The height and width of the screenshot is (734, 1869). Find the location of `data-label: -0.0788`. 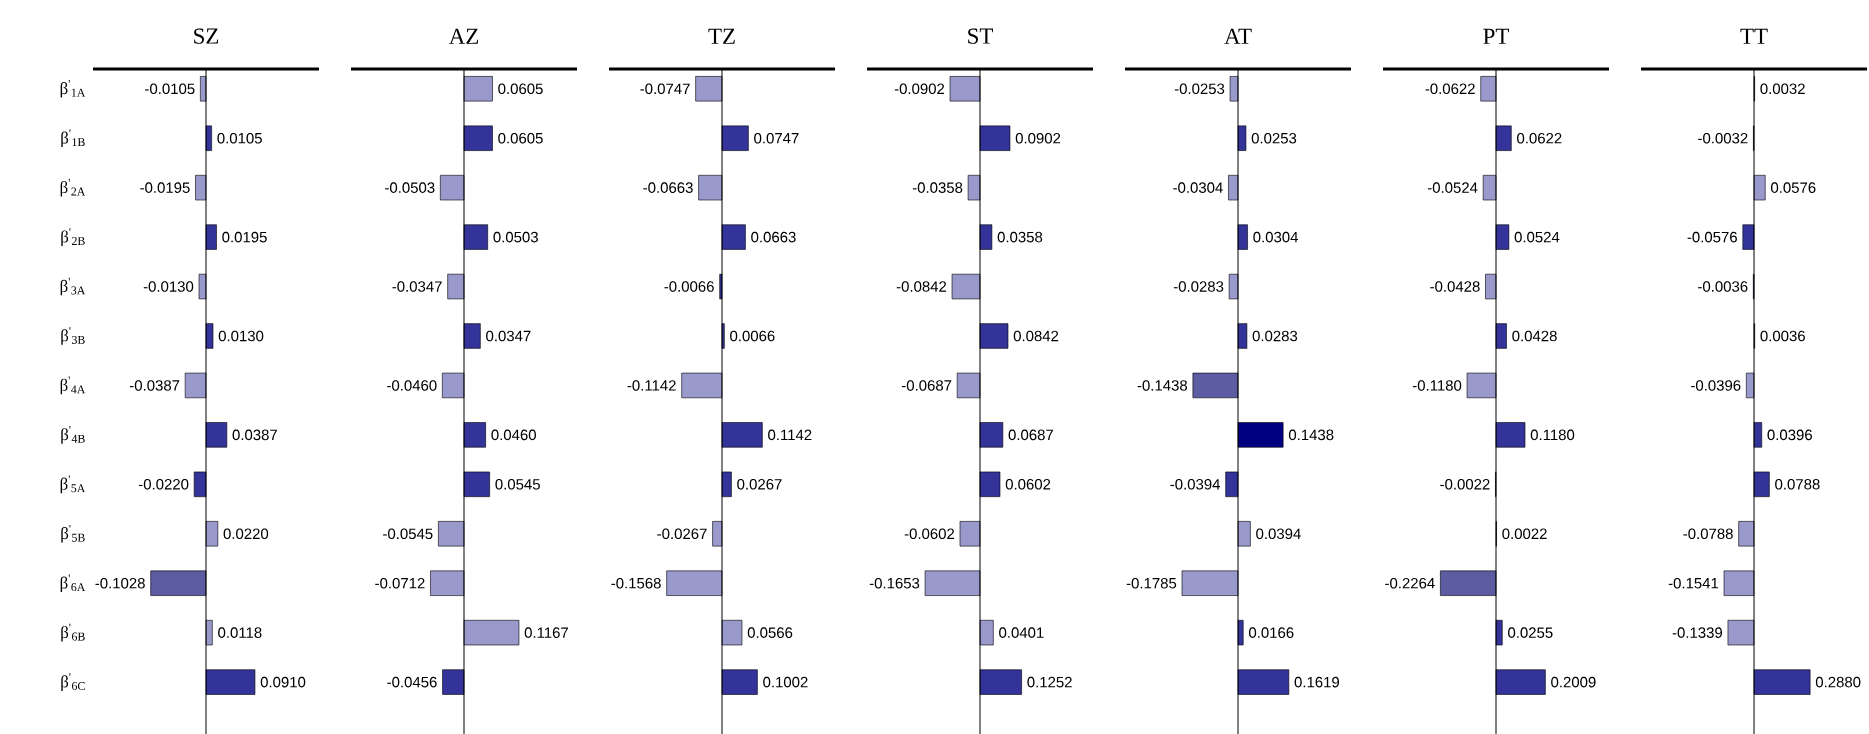

data-label: -0.0788 is located at coordinates (1708, 534).